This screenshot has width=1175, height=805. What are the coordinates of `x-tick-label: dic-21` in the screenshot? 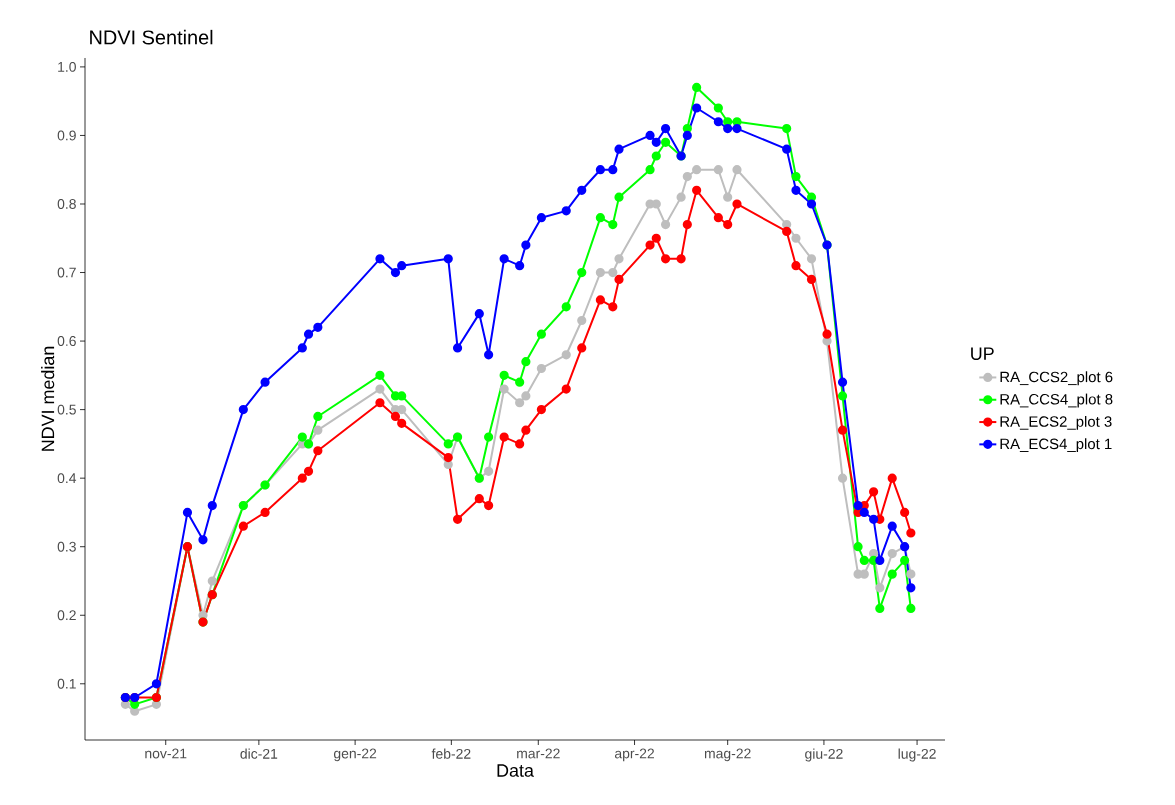 It's located at (259, 753).